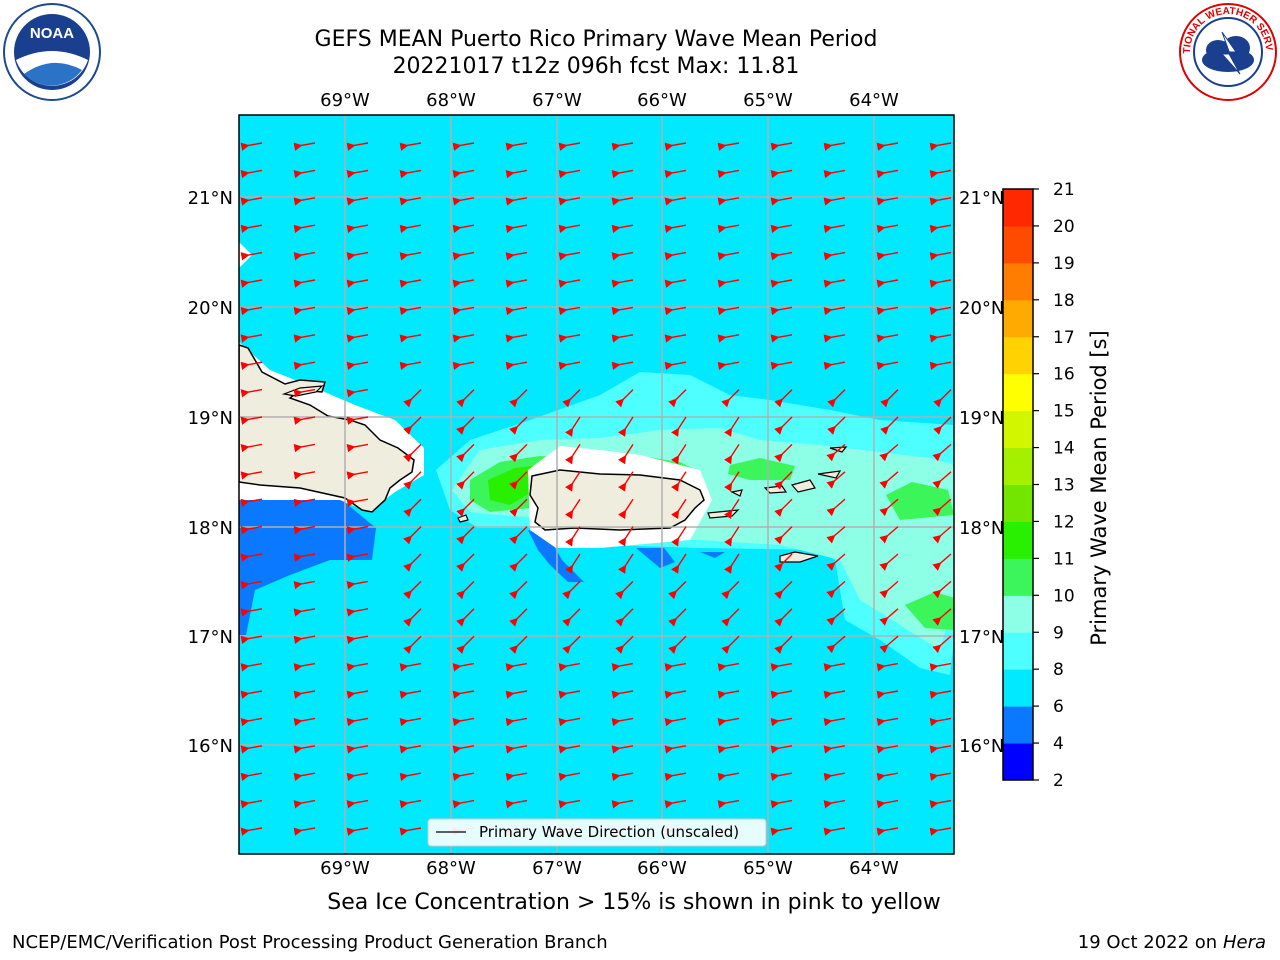  I want to click on st-croix-island, so click(799, 557).